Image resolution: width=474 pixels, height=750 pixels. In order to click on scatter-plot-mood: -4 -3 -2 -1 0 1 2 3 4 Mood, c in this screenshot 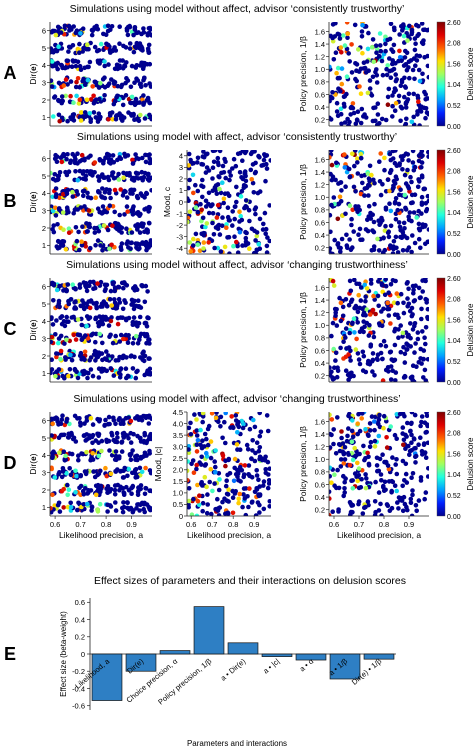, I will do `click(216, 202)`.